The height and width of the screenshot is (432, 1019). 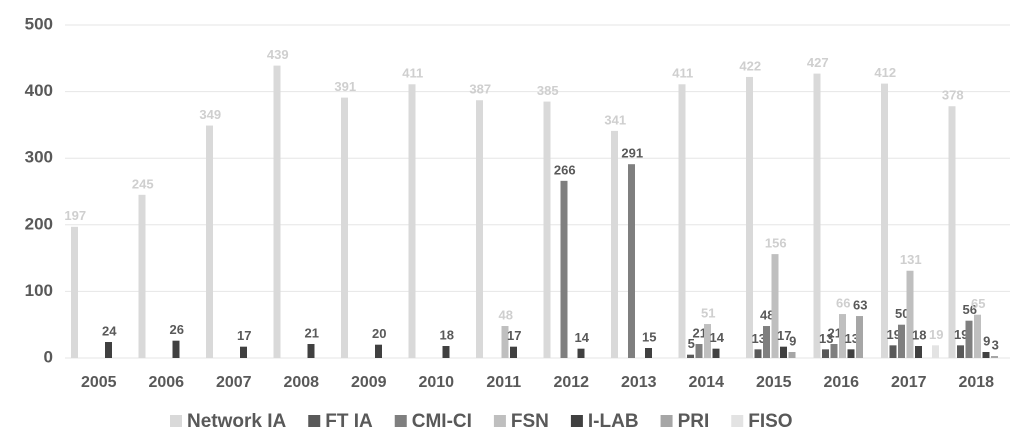 What do you see at coordinates (571, 382) in the screenshot?
I see `x-tick-label: 2012` at bounding box center [571, 382].